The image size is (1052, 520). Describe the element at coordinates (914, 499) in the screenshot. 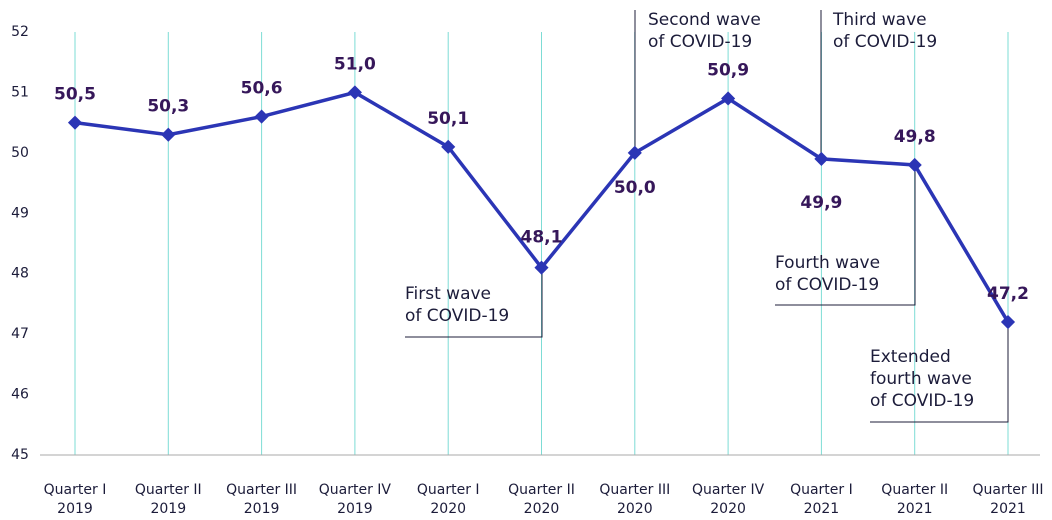

I see `x-tick-label: Quarter II 2021` at that location.